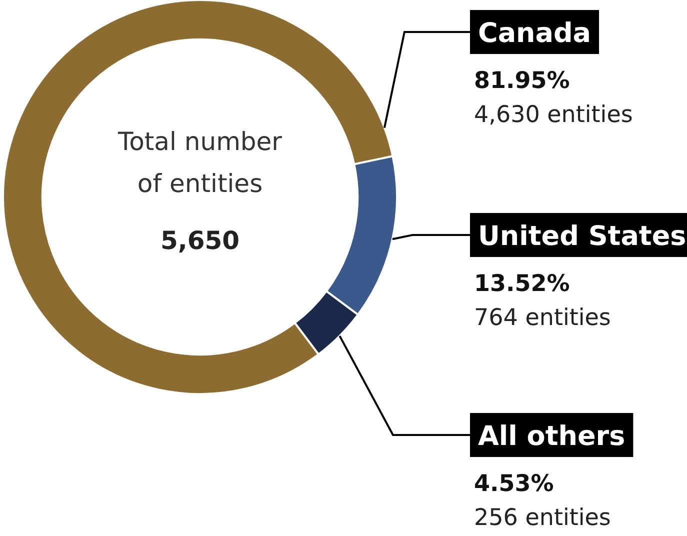  I want to click on text: Total number of entities, so click(200, 162).